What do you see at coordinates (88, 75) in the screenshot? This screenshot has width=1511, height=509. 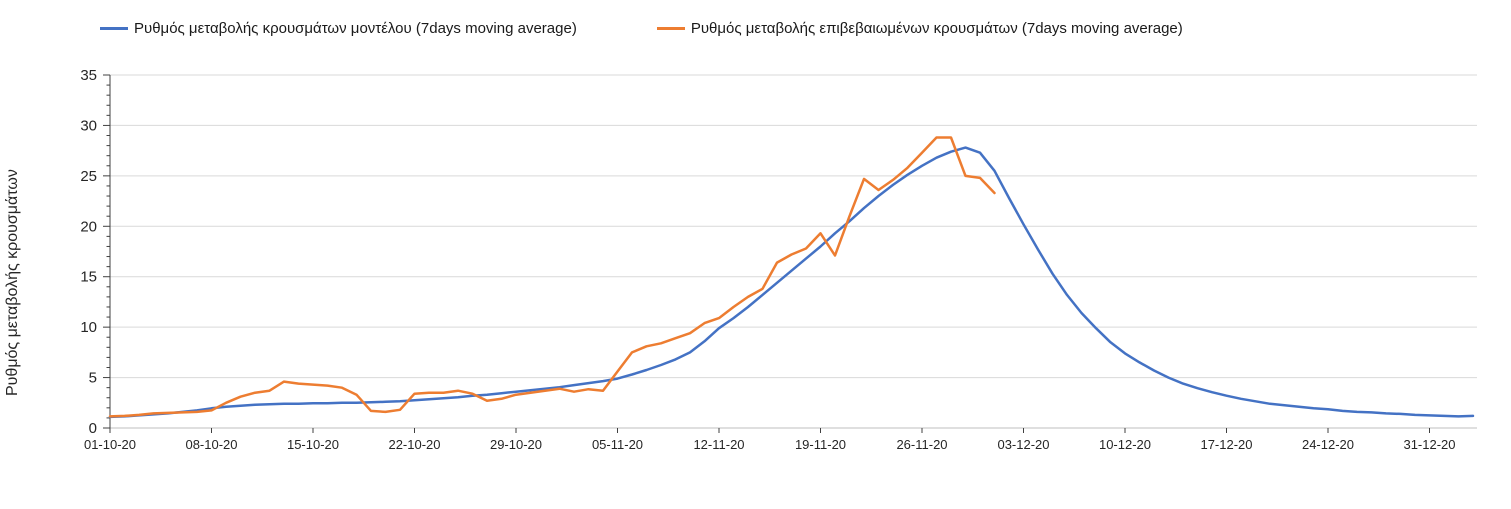 I see `y-tick-label: 35` at bounding box center [88, 75].